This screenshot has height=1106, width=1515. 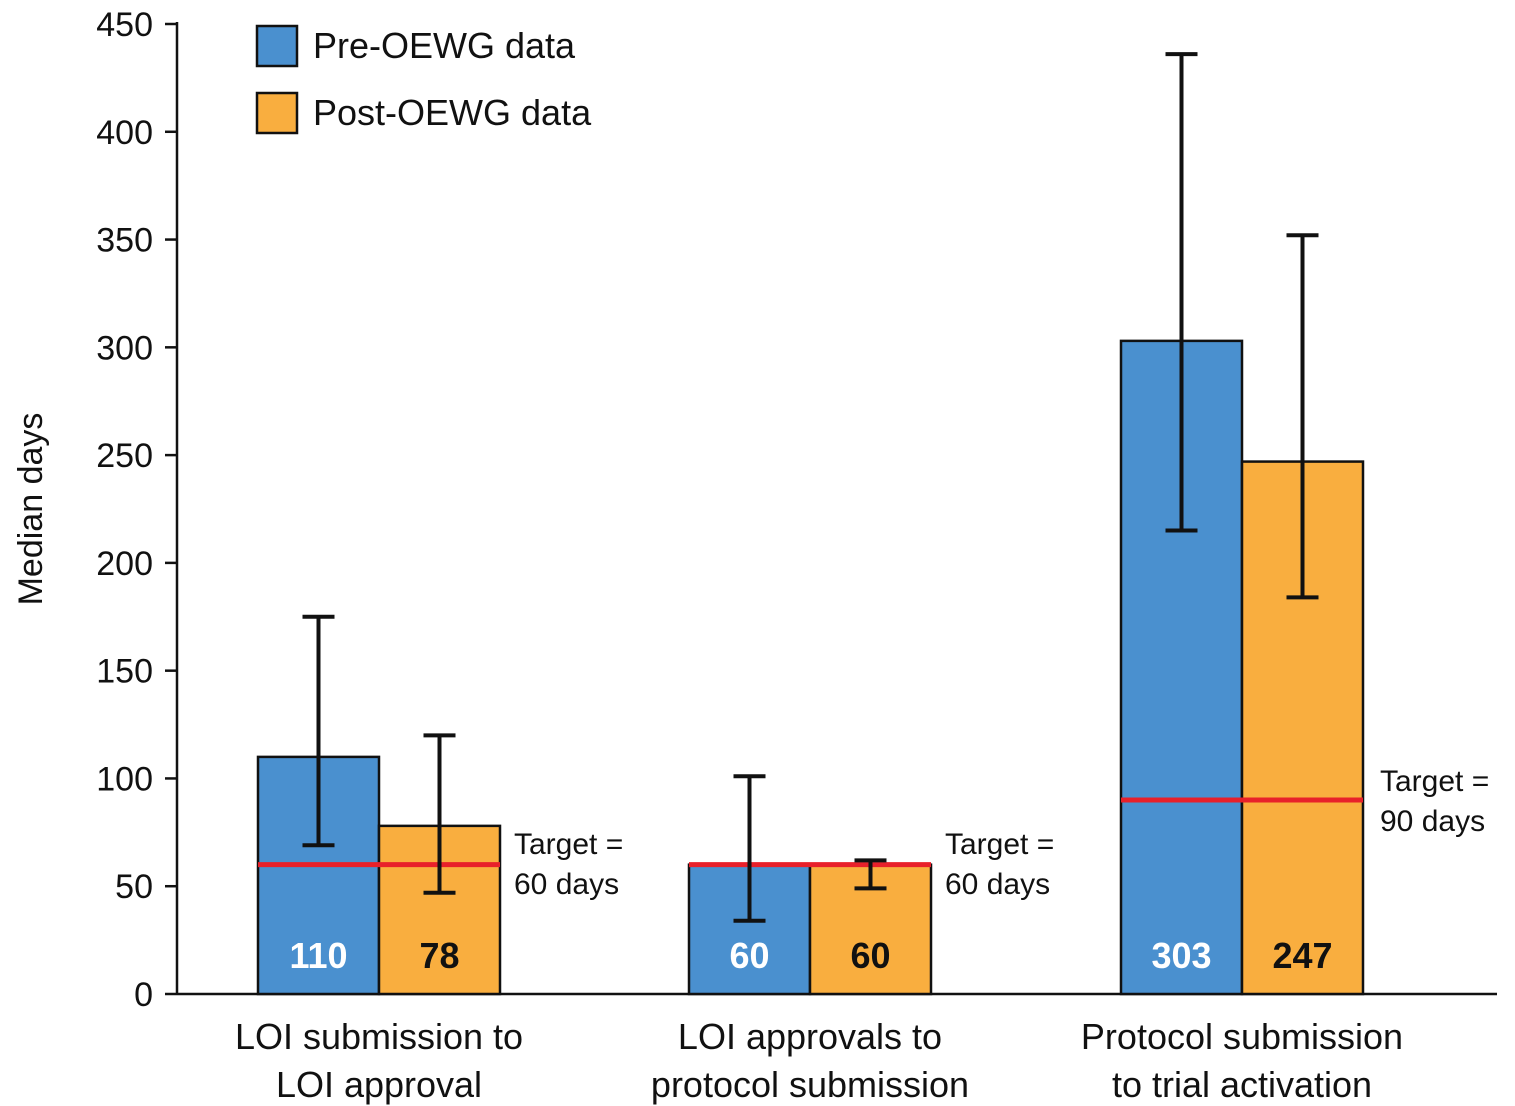 What do you see at coordinates (318, 955) in the screenshot?
I see `bar-value-label: 110` at bounding box center [318, 955].